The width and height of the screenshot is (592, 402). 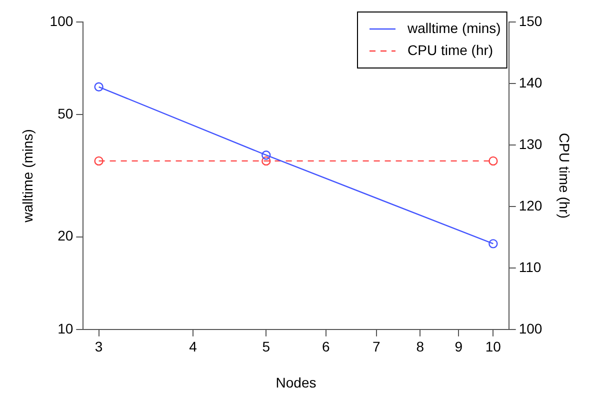 What do you see at coordinates (451, 50) in the screenshot?
I see `legend-label: CPU time (hr)` at bounding box center [451, 50].